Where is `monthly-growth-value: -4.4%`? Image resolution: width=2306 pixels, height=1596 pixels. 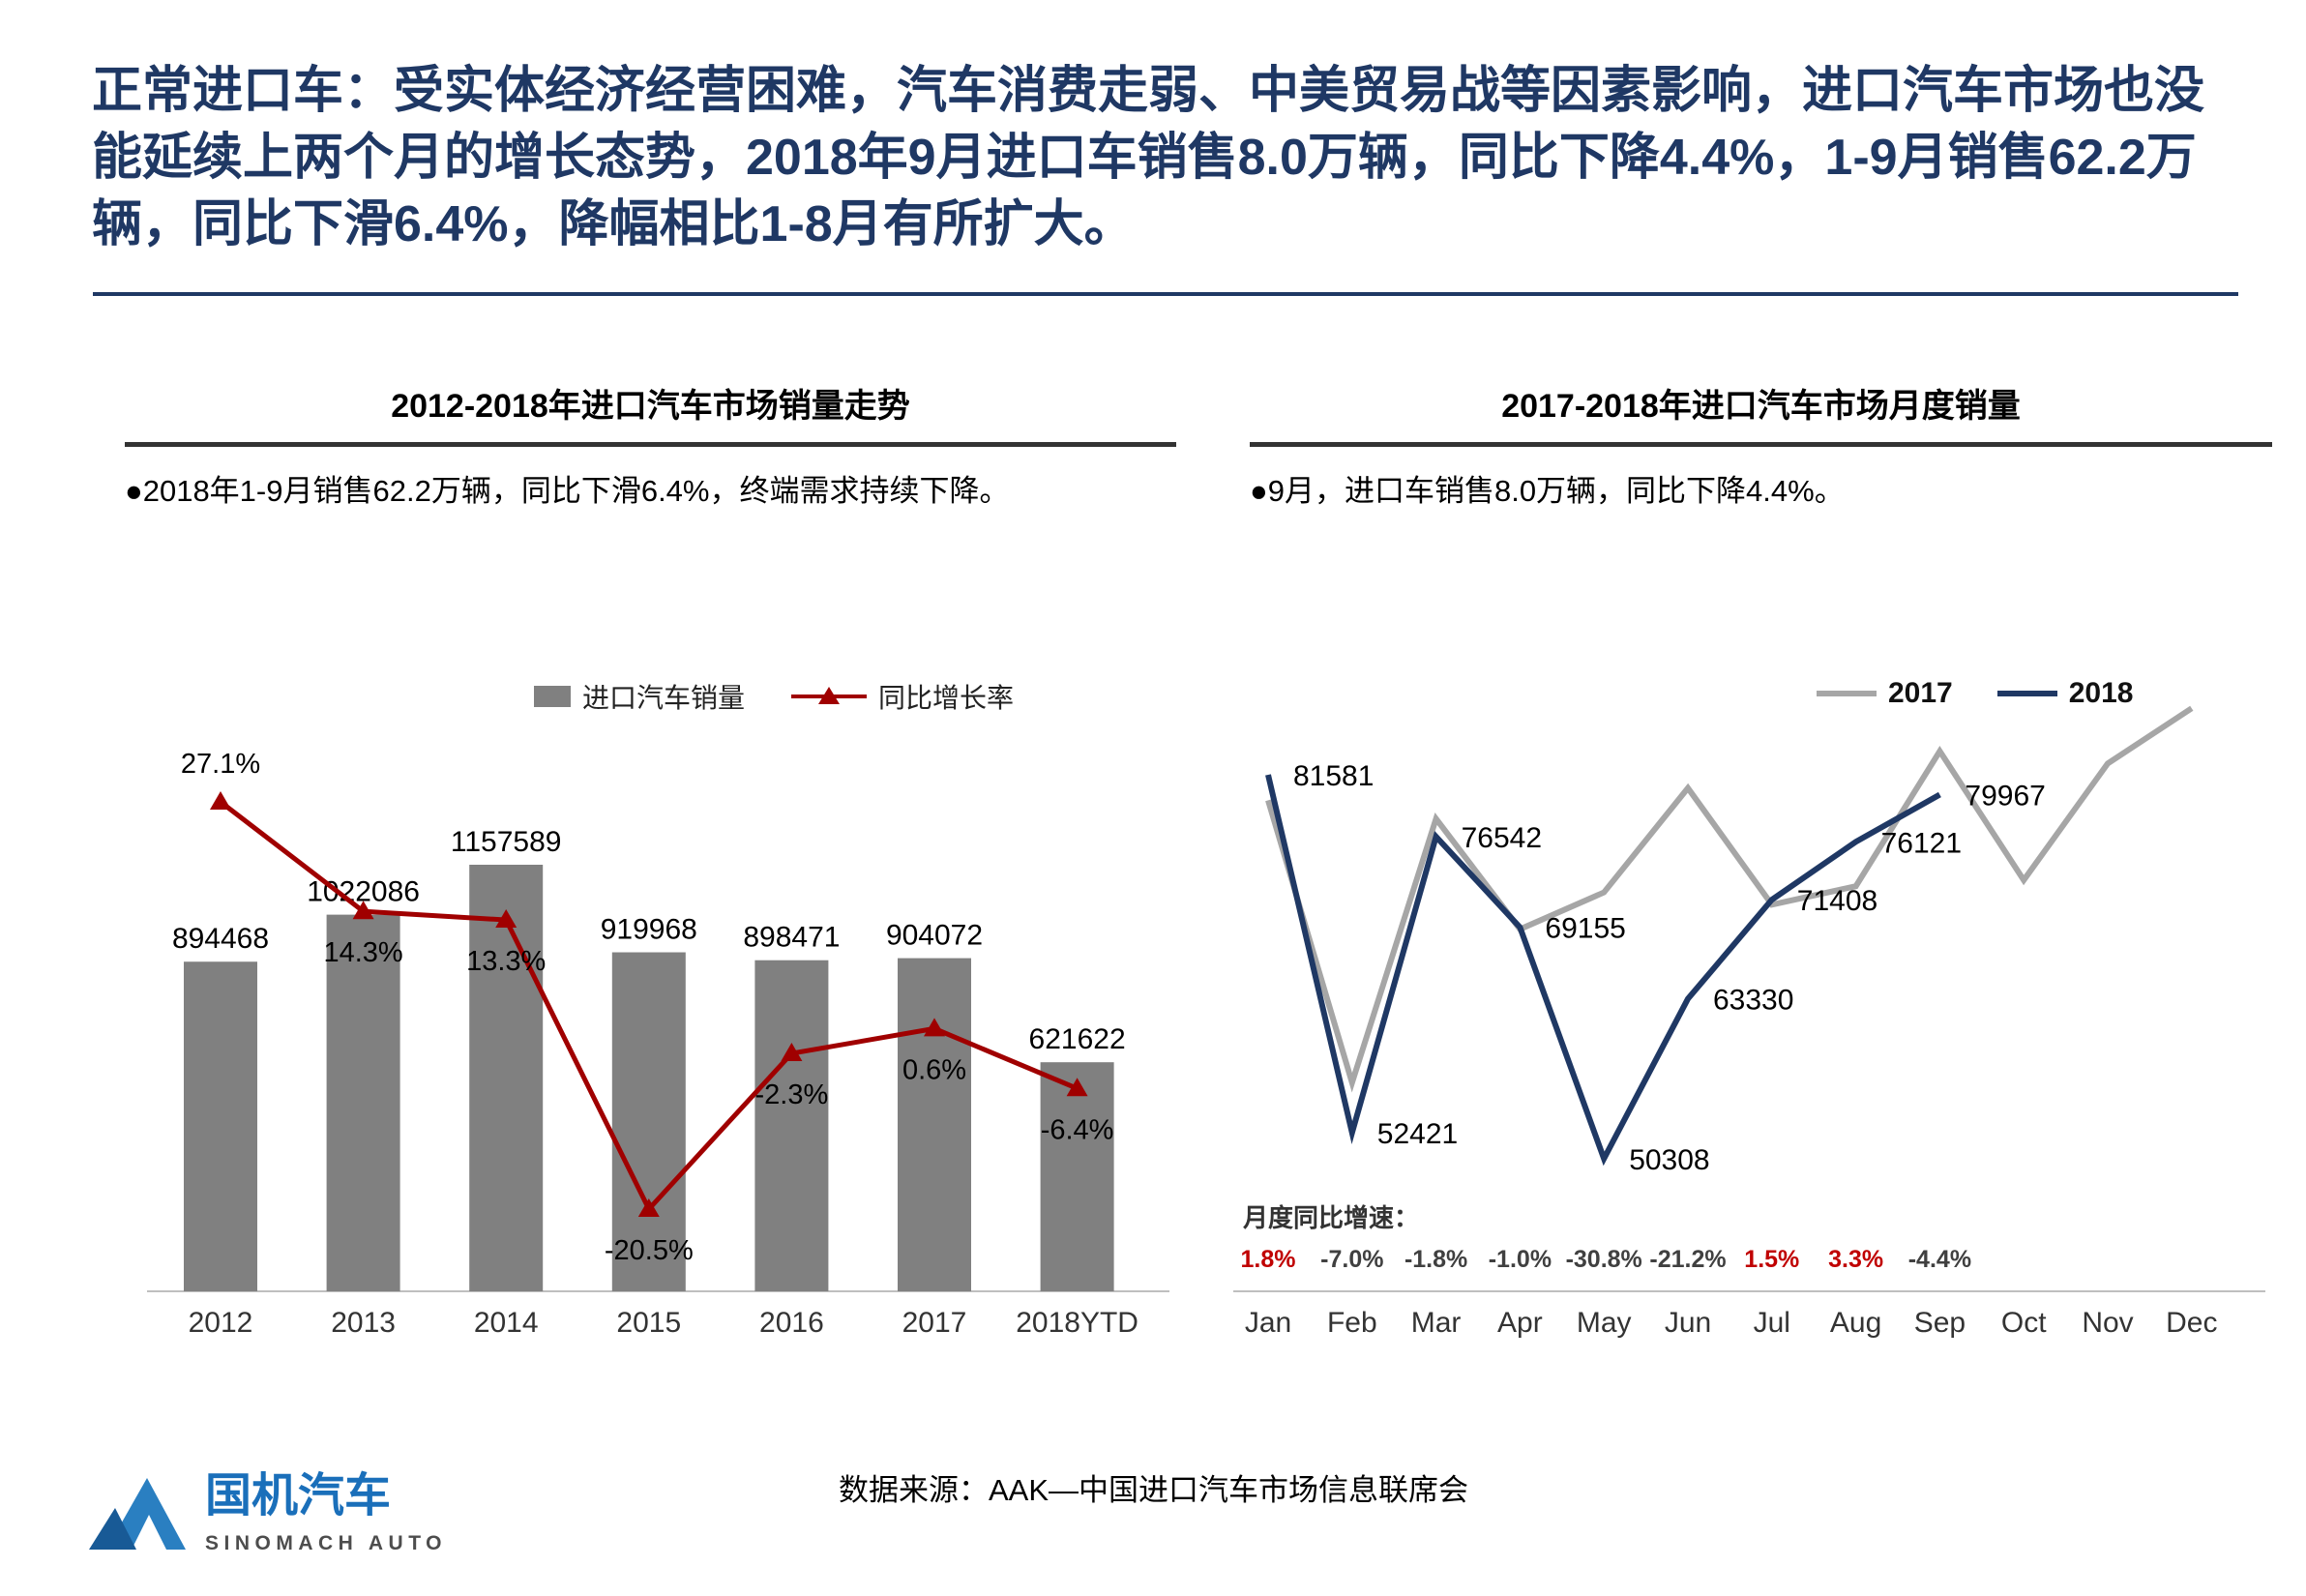 monthly-growth-value: -4.4% is located at coordinates (1939, 1259).